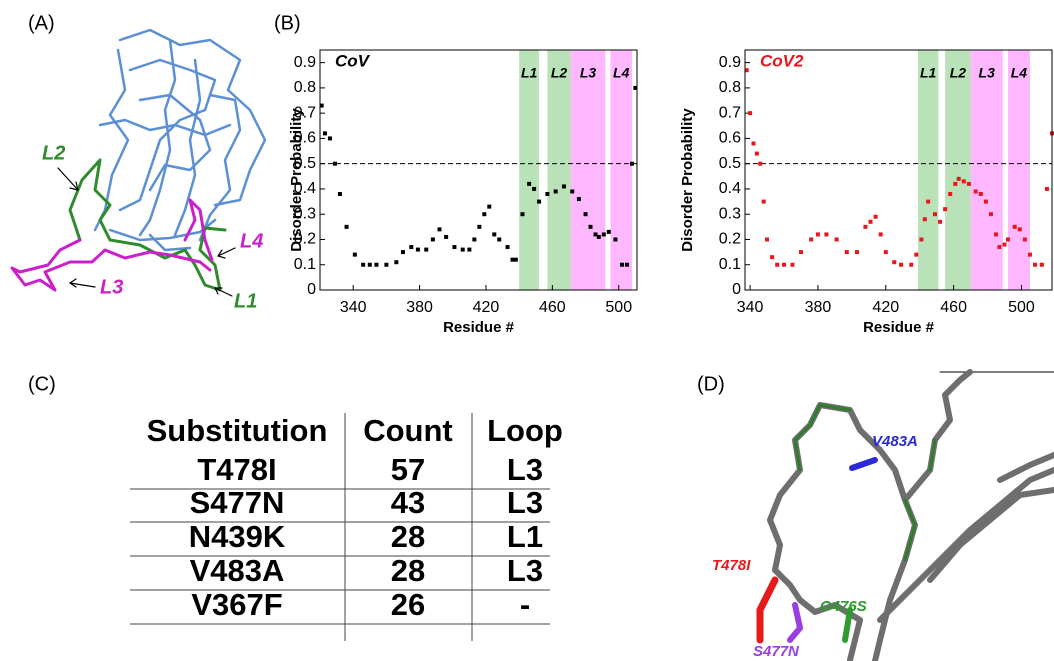 The width and height of the screenshot is (1054, 661). I want to click on table-header: Substitution, so click(237, 430).